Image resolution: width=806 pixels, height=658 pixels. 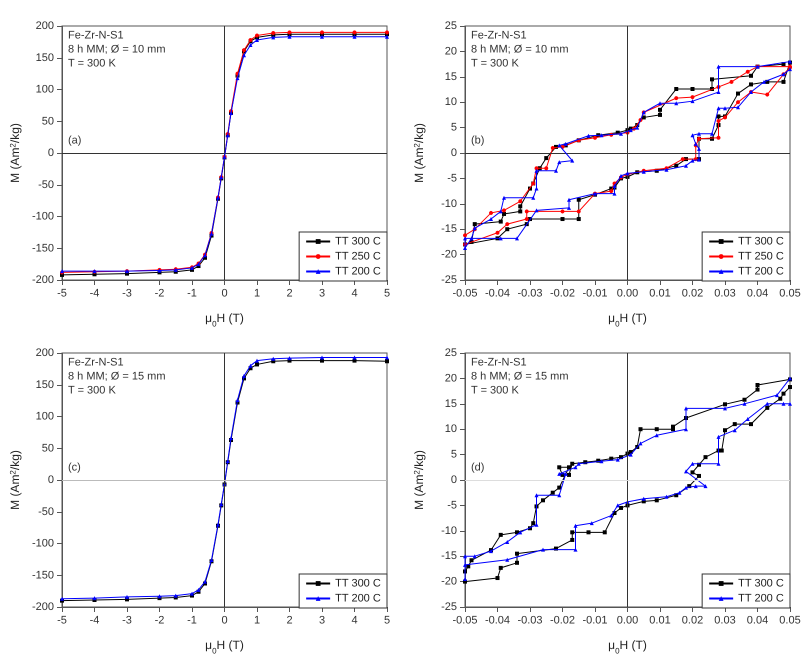 I want to click on x-tick-label: 0, so click(x=224, y=294).